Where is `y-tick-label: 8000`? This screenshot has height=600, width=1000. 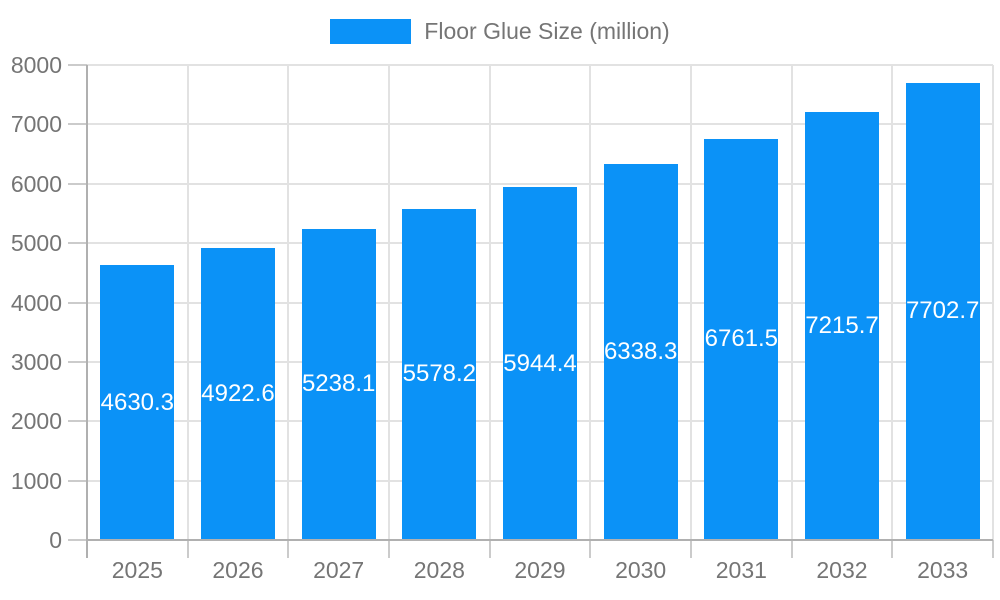
y-tick-label: 8000 is located at coordinates (36, 65).